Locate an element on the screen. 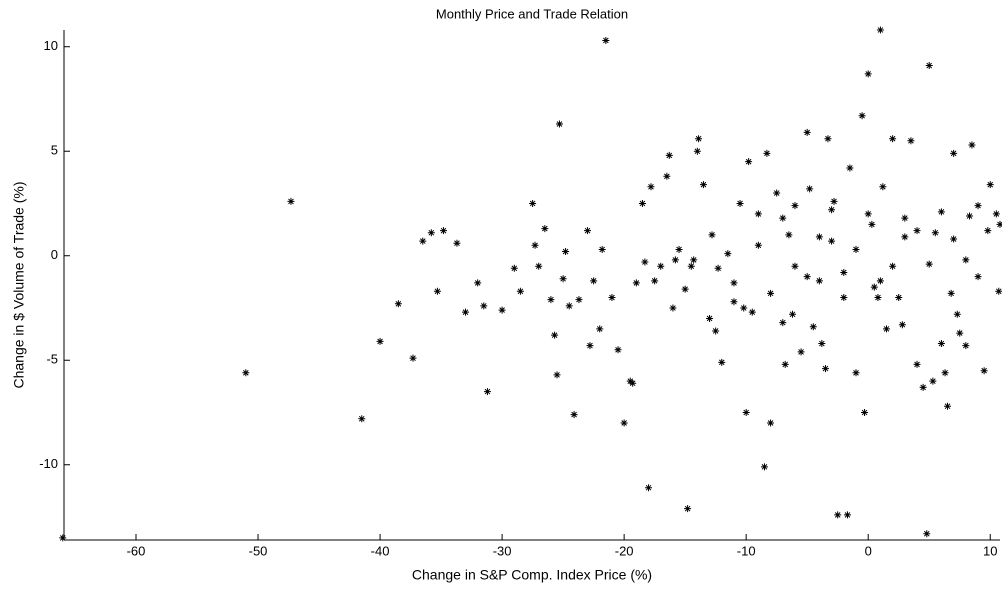 Image resolution: width=1002 pixels, height=591 pixels. x-tick-label: 0 is located at coordinates (868, 550).